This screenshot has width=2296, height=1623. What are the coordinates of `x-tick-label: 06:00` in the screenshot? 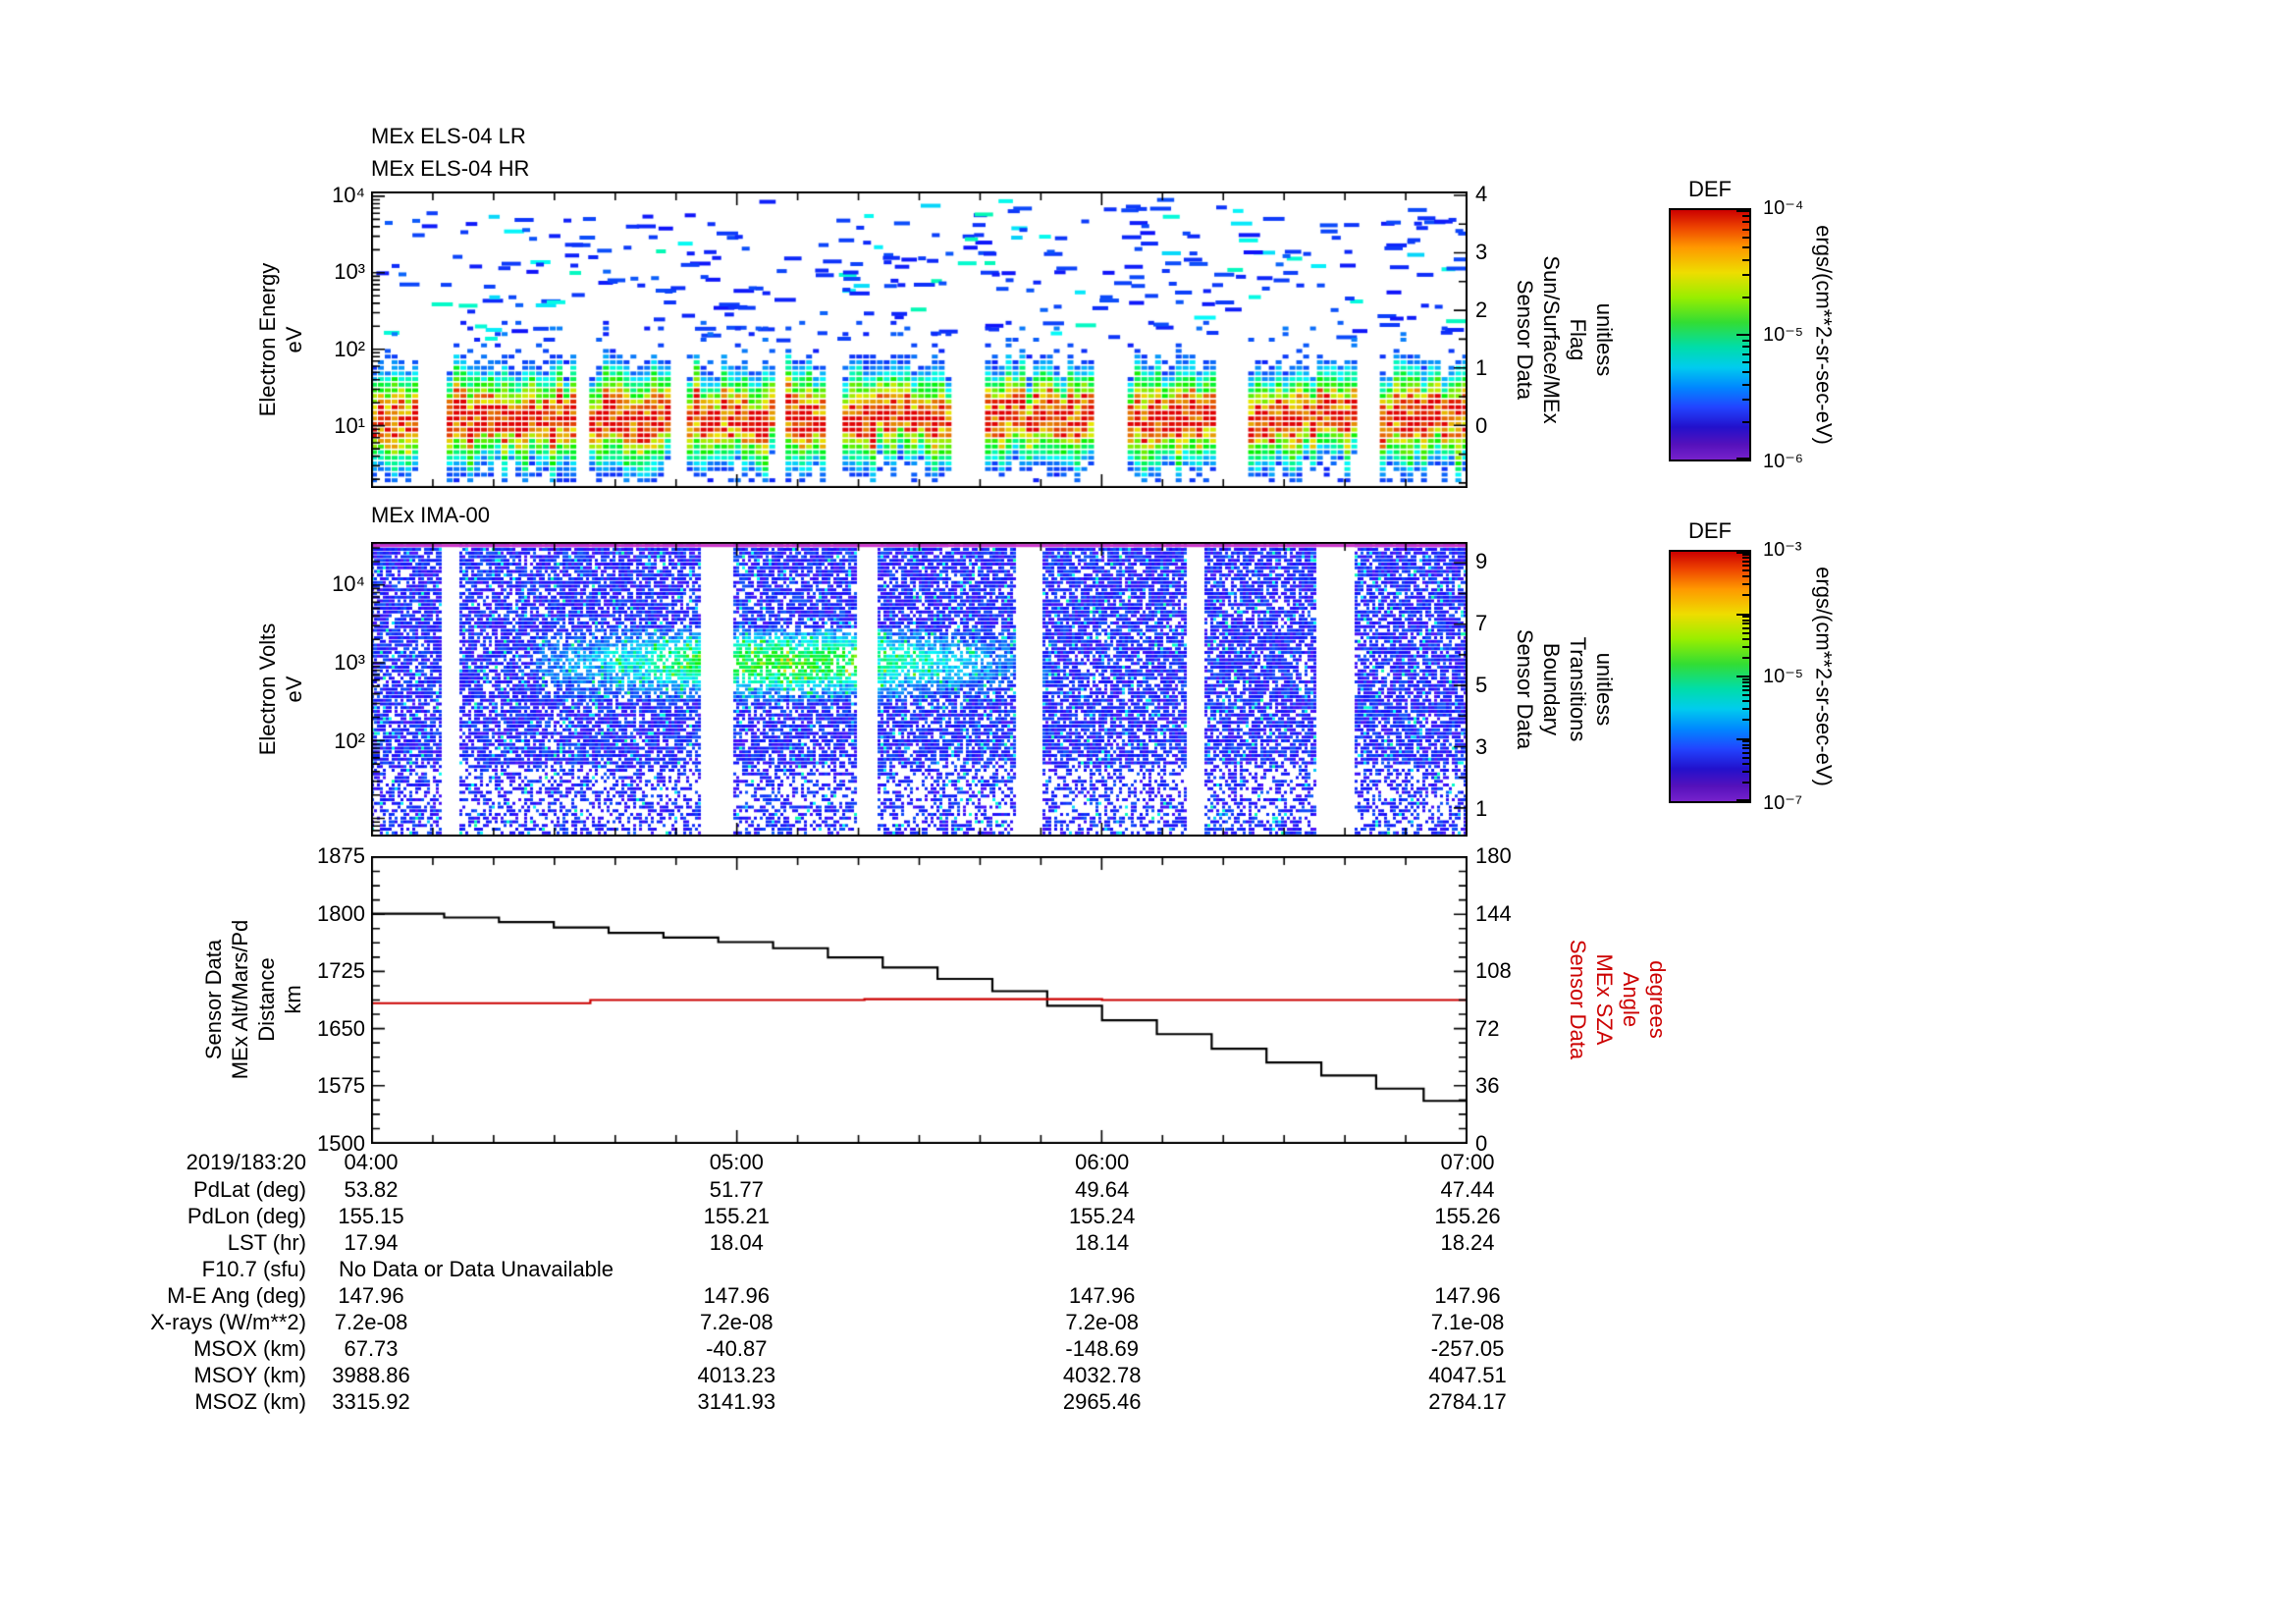 It's located at (1102, 1162).